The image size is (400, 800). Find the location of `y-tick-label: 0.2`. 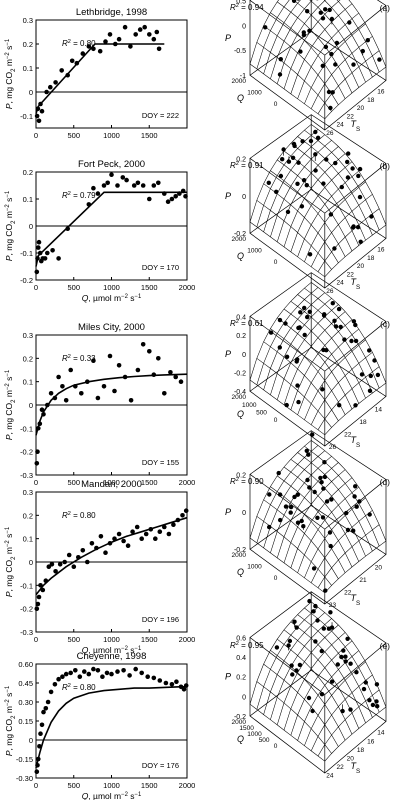

y-tick-label: 0.2 is located at coordinates (28, 172).